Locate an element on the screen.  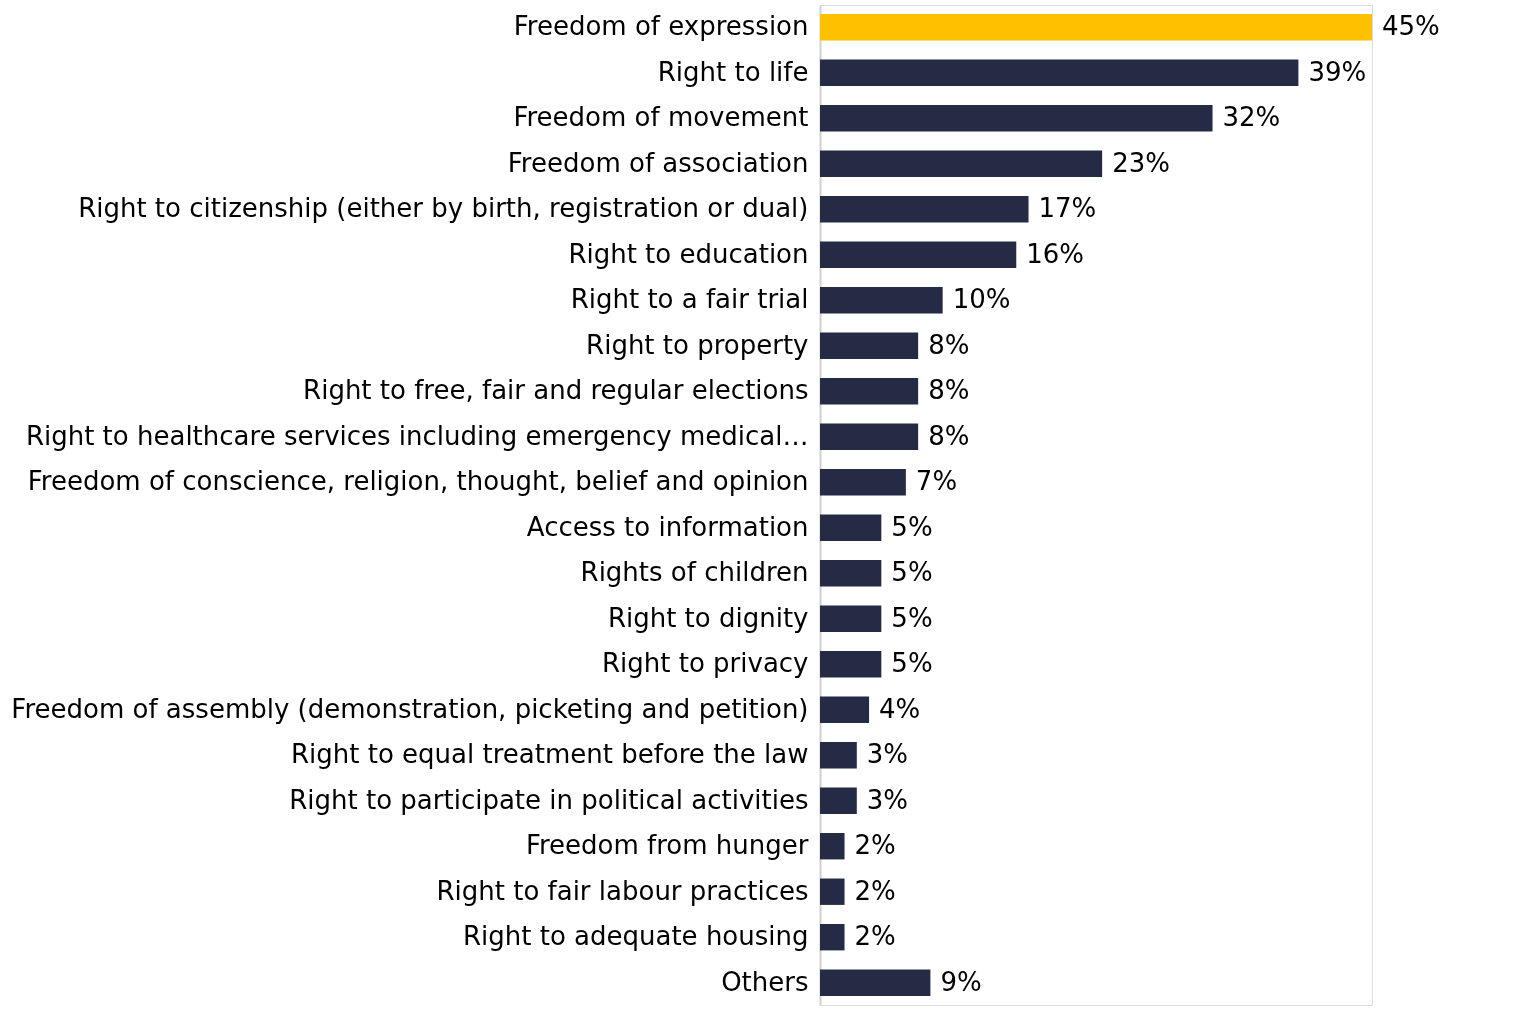
y-tick-label: Right to adequate housing is located at coordinates (635, 936).